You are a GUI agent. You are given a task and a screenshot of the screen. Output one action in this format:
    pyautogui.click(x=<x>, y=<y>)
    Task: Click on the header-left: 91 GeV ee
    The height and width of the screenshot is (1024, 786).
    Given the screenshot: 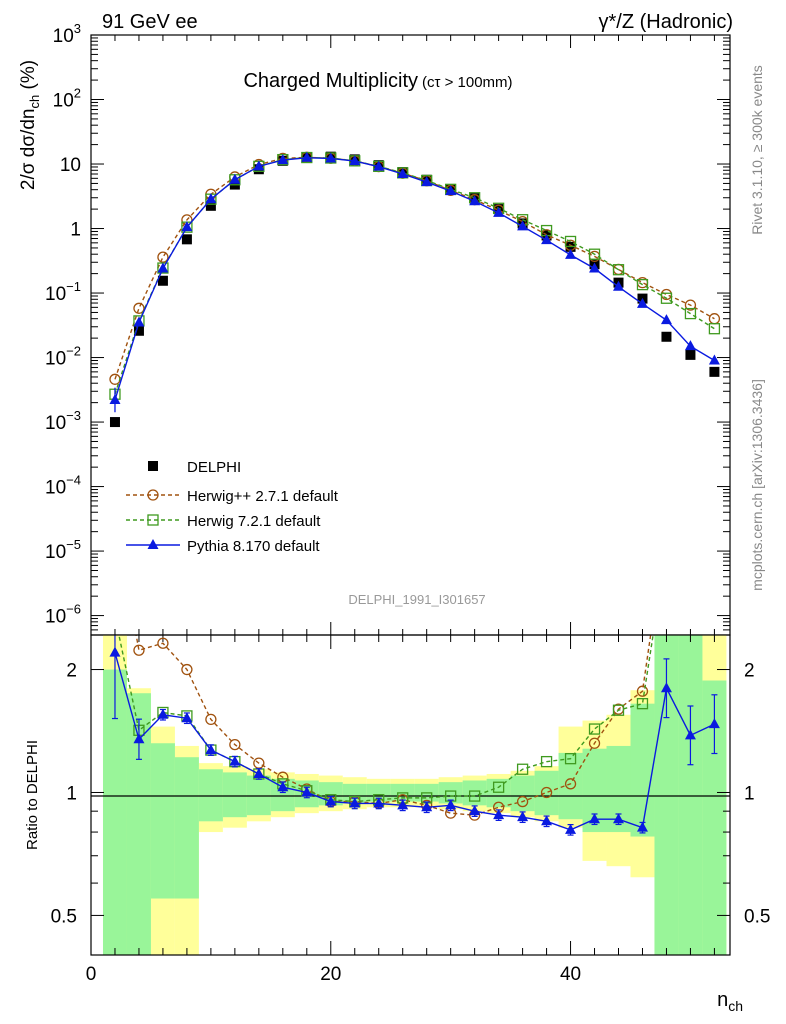 What is the action you would take?
    pyautogui.click(x=150, y=22)
    